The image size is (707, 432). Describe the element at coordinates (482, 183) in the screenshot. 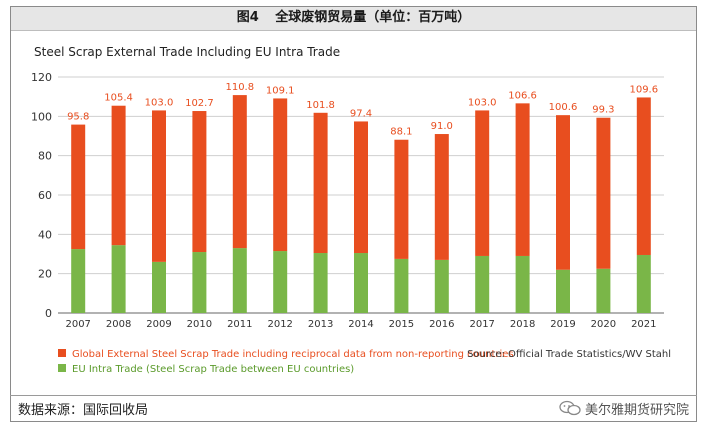

I see `bar-global-2017` at that location.